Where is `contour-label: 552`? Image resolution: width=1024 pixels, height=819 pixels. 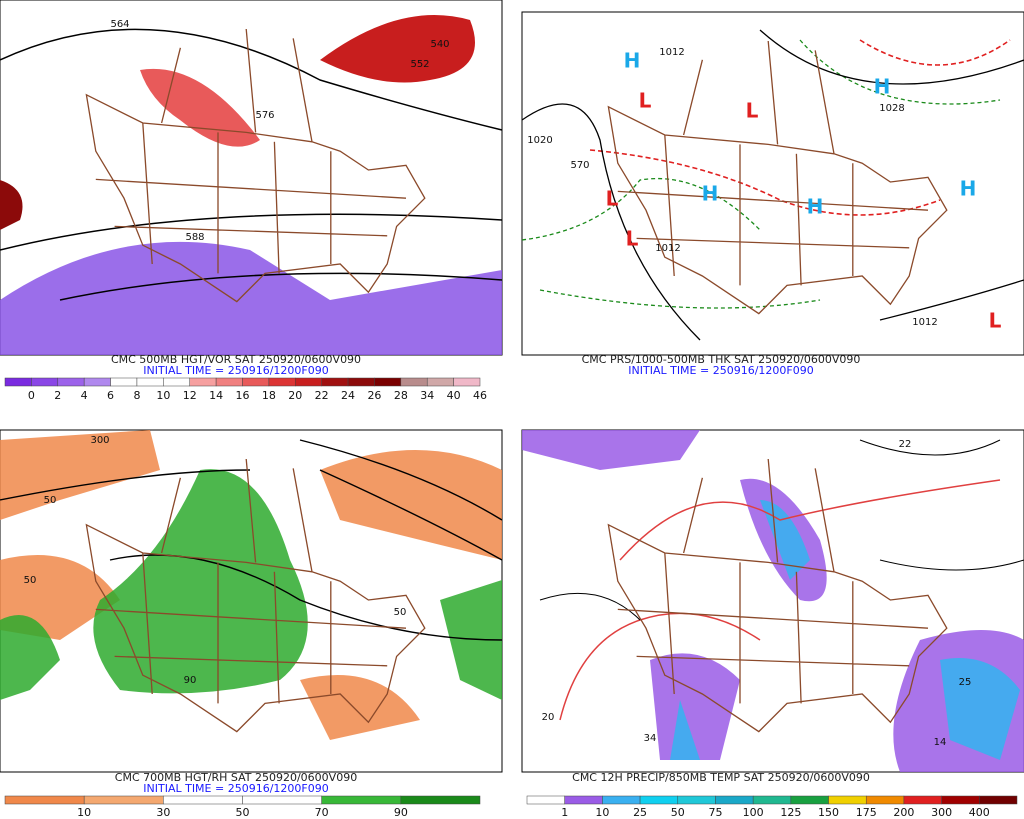 contour-label: 552 is located at coordinates (419, 64).